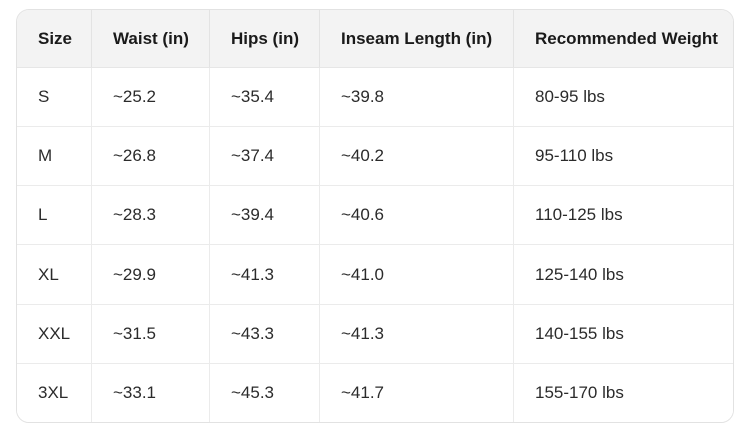 Image resolution: width=750 pixels, height=431 pixels. I want to click on table-row-xl: XL ~29.9 ~41.3 ~41.0 125-140 lbs, so click(375, 275).